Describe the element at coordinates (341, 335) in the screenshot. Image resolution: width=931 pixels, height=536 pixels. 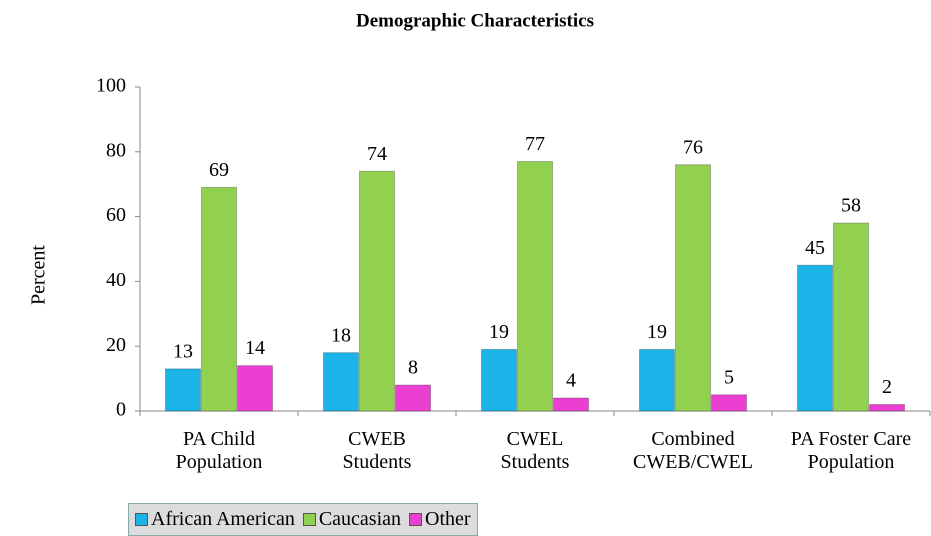
I see `value-label: 18` at that location.